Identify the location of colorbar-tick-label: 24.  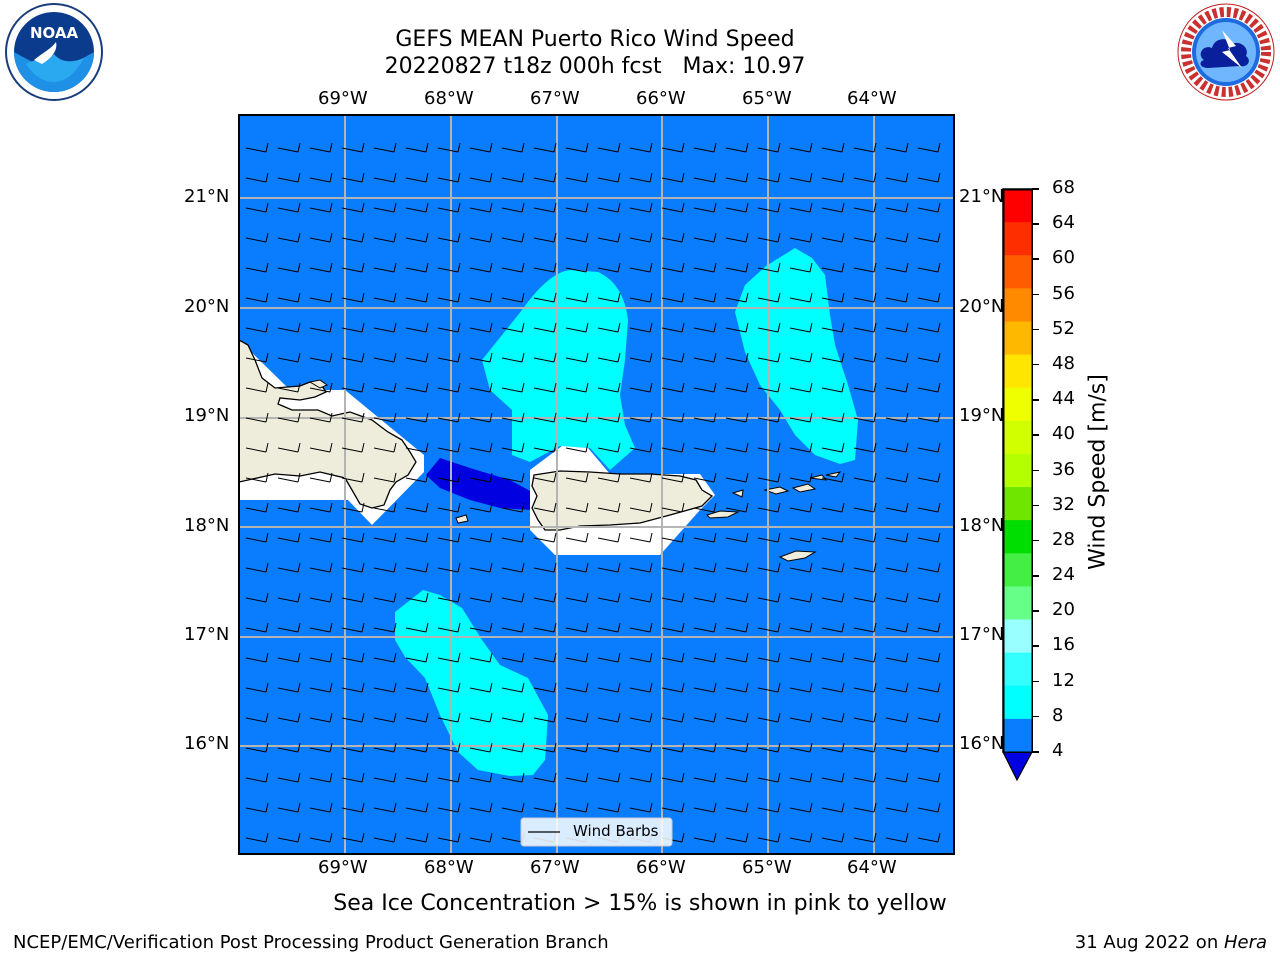
(1063, 575).